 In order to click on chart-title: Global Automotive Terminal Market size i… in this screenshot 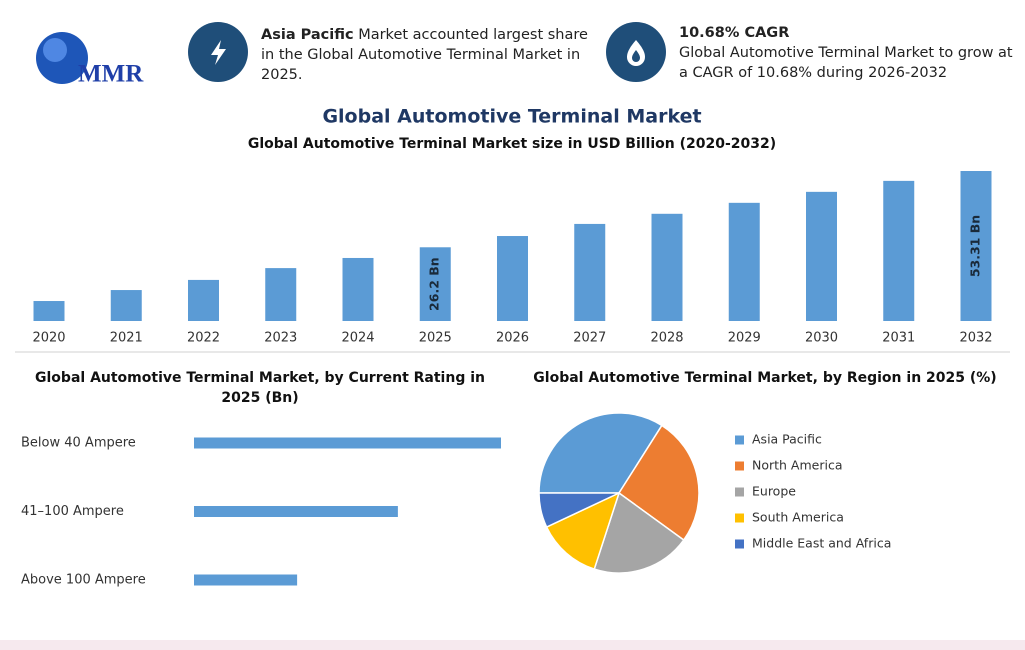, I will do `click(512, 144)`.